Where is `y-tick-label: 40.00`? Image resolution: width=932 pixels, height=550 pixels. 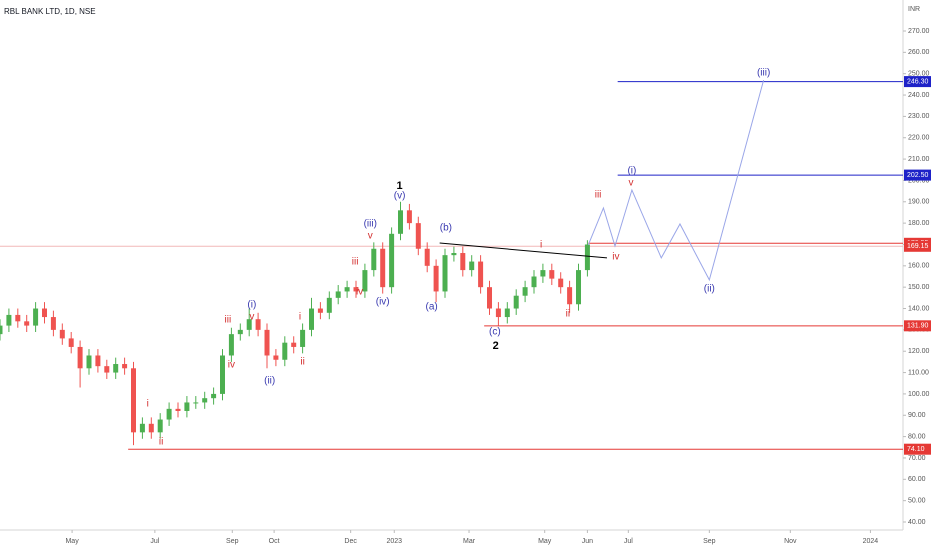 y-tick-label: 40.00 is located at coordinates (917, 522).